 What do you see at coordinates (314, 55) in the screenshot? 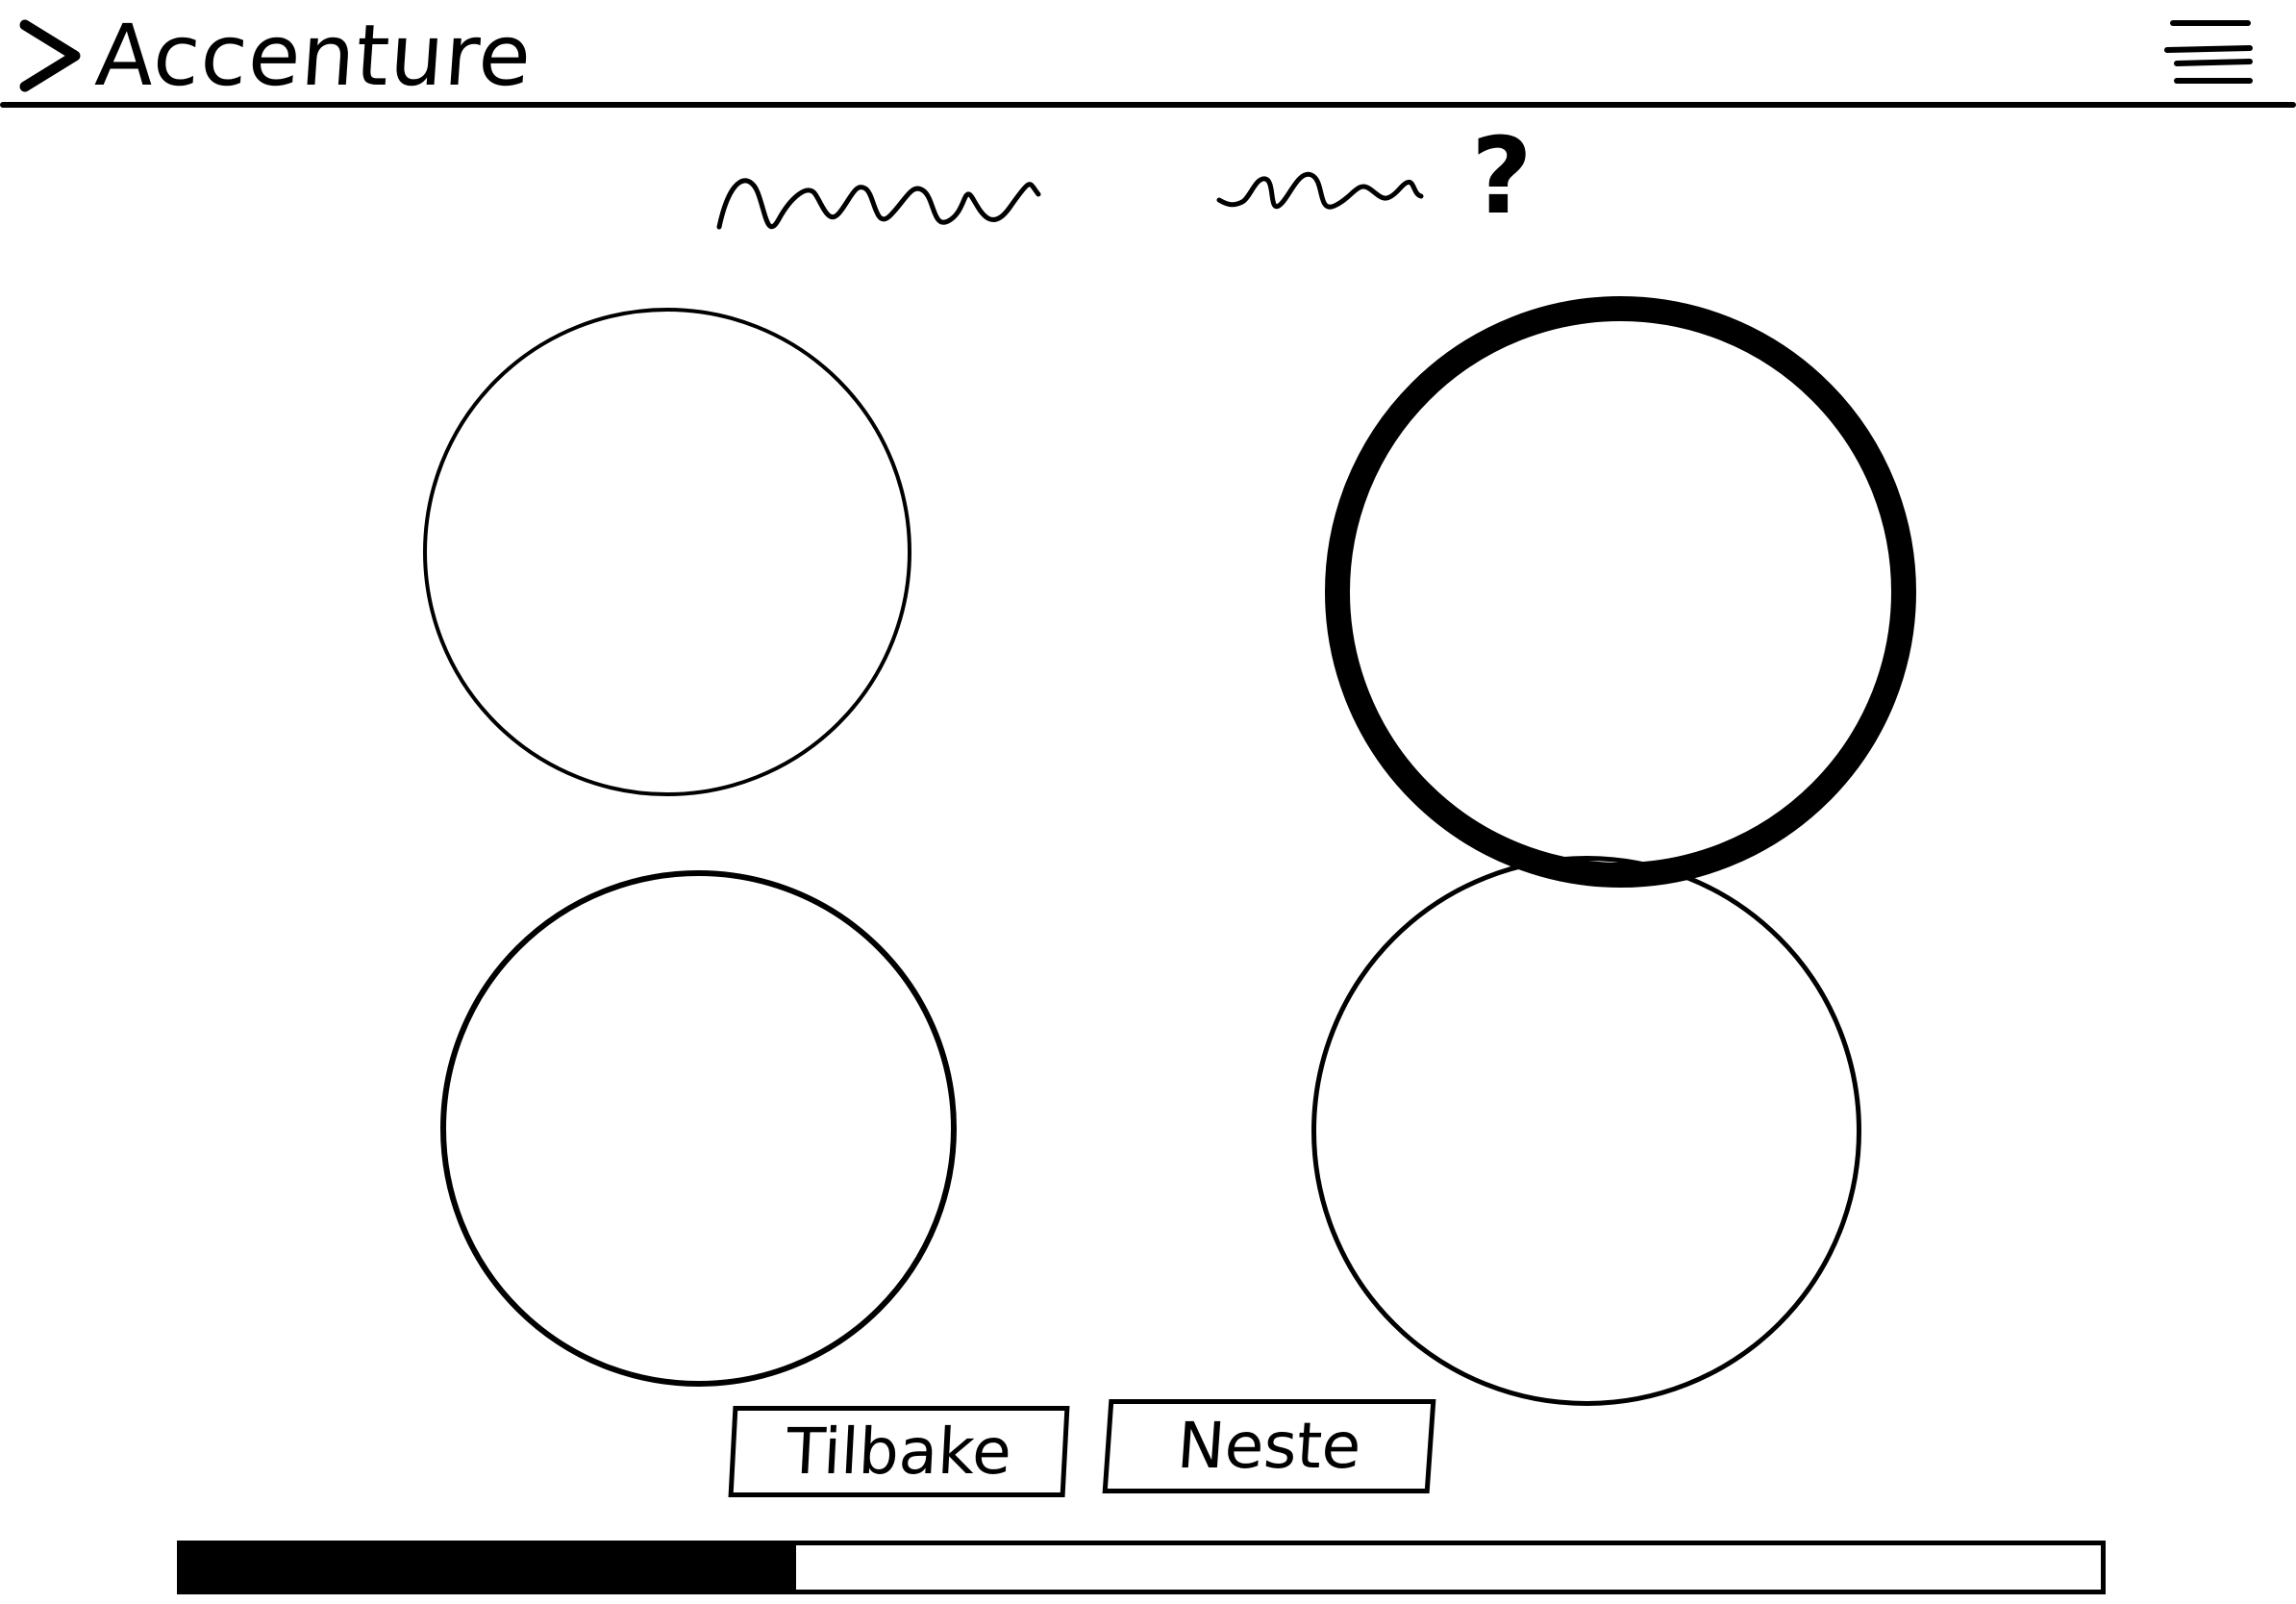
I see `logo-text: Accenture` at bounding box center [314, 55].